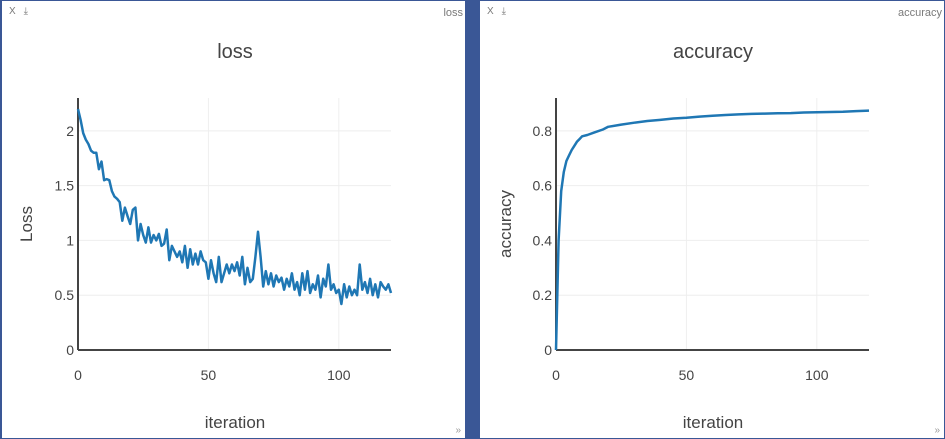 The height and width of the screenshot is (439, 945). I want to click on pane-divider, so click(472, 219).